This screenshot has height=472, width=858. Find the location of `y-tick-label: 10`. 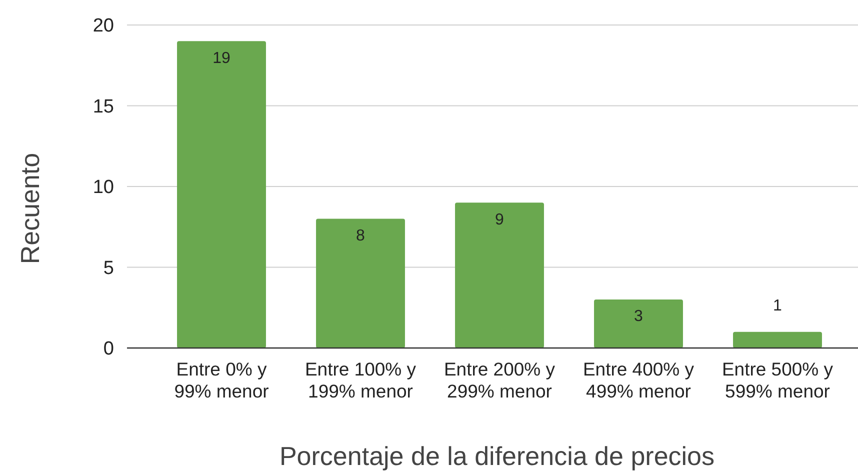

y-tick-label: 10 is located at coordinates (103, 187).